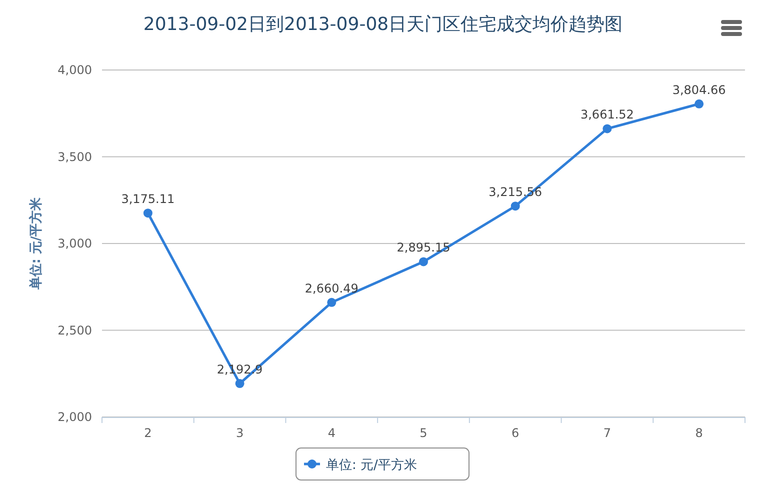 Image resolution: width=765 pixels, height=504 pixels. Describe the element at coordinates (148, 199) in the screenshot. I see `data-label: 3,175.11` at that location.